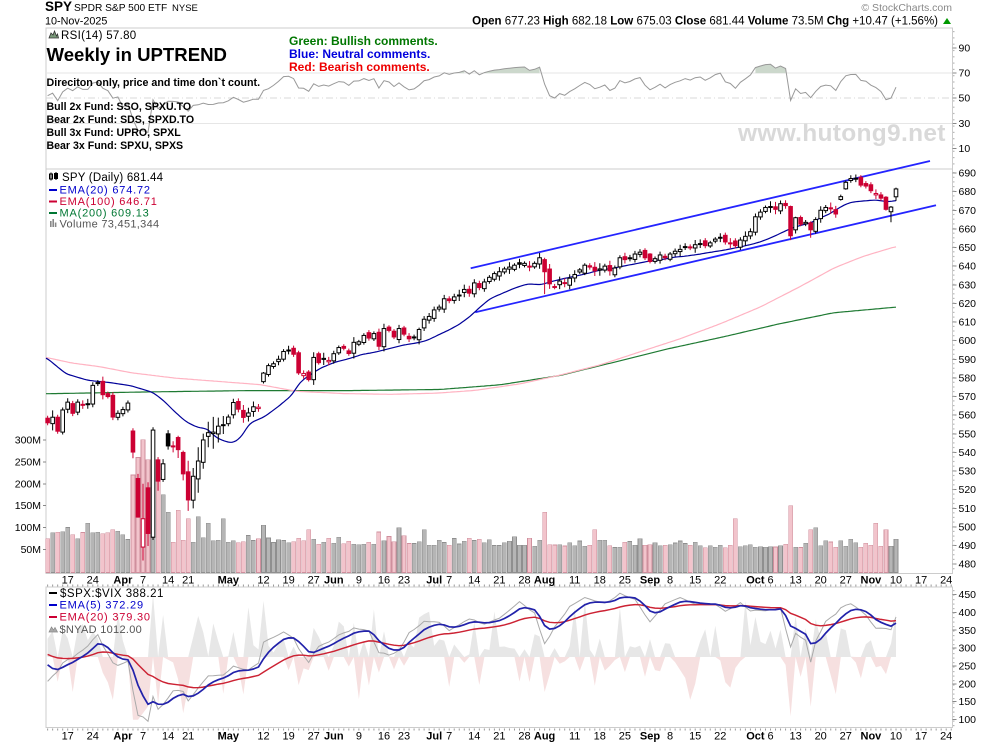 Image resolution: width=990 pixels, height=744 pixels. Describe the element at coordinates (968, 684) in the screenshot. I see `svg-text: 200` at that location.